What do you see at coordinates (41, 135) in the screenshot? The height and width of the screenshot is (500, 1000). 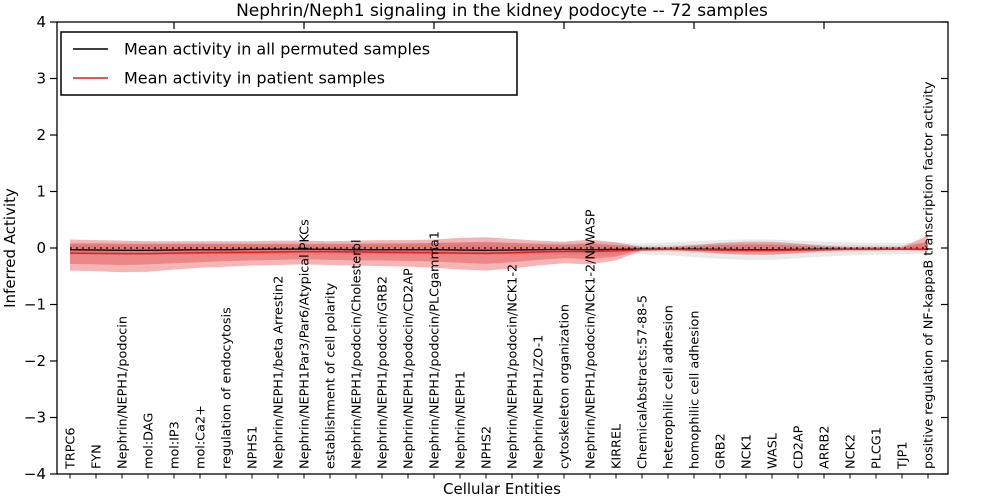 I see `y-tick-label: 2` at bounding box center [41, 135].